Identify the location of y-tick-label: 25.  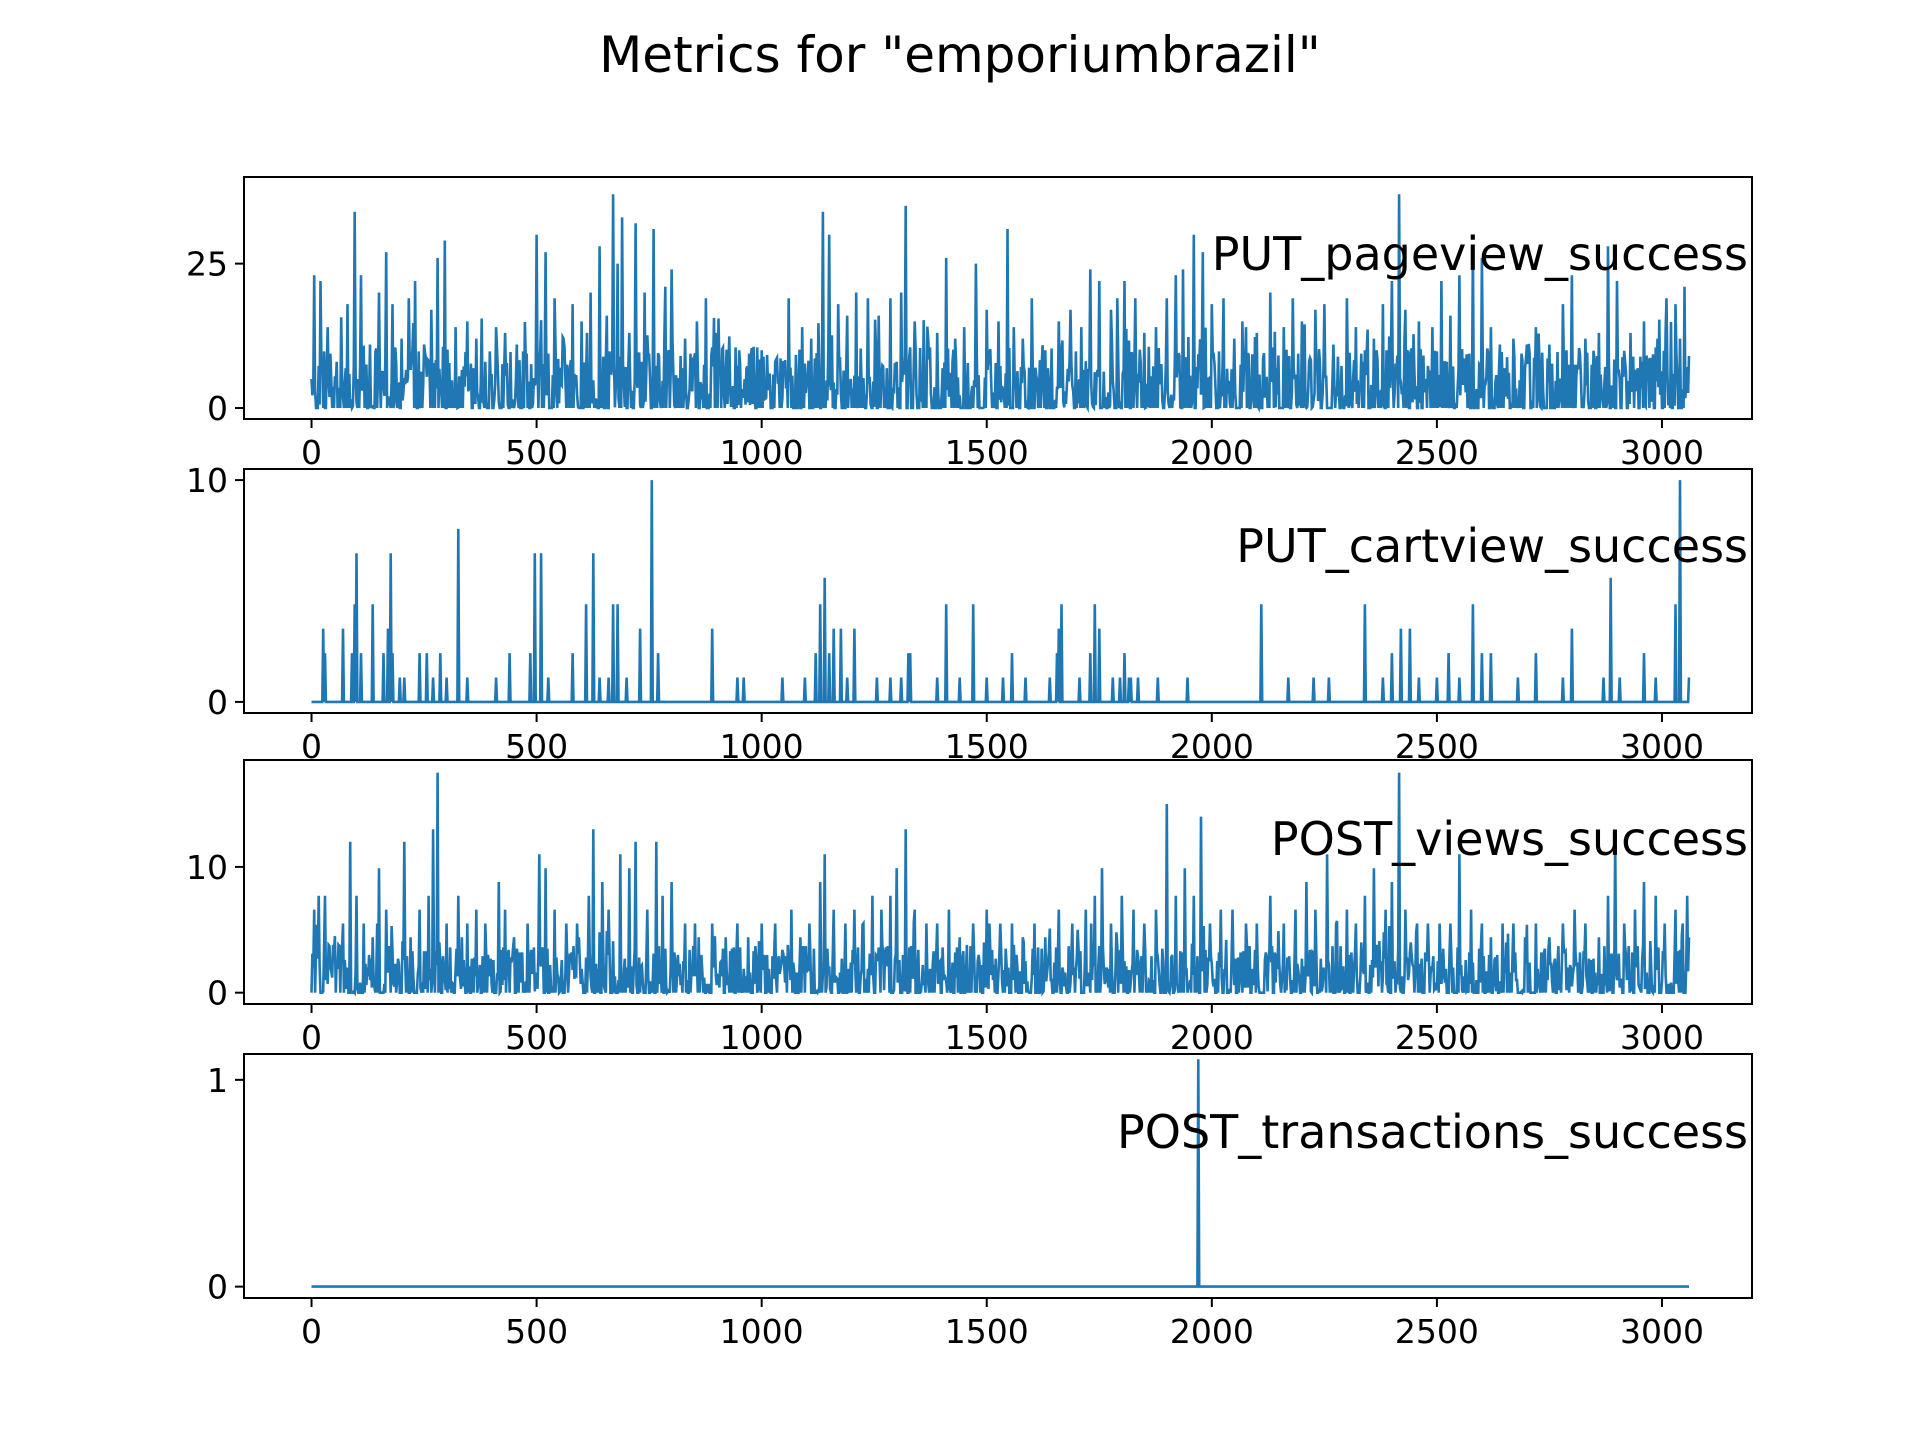
(207, 264).